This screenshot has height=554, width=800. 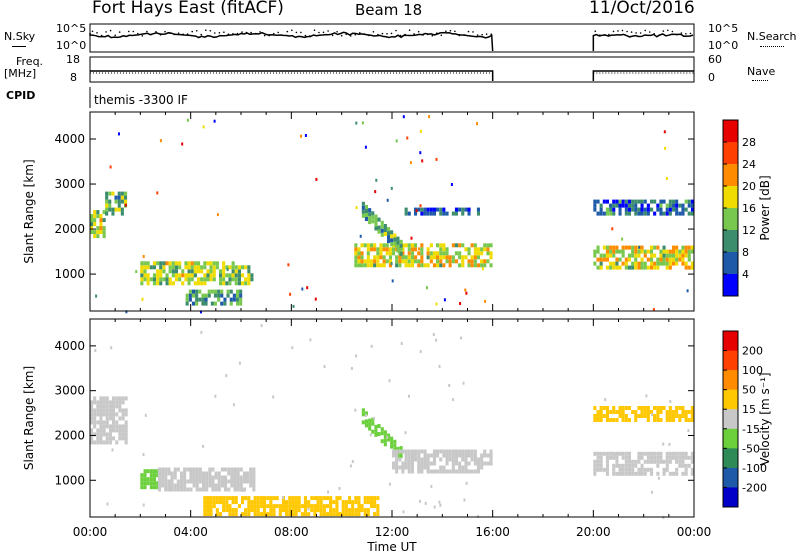 What do you see at coordinates (730, 399) in the screenshot?
I see `colorbar-swatch` at bounding box center [730, 399].